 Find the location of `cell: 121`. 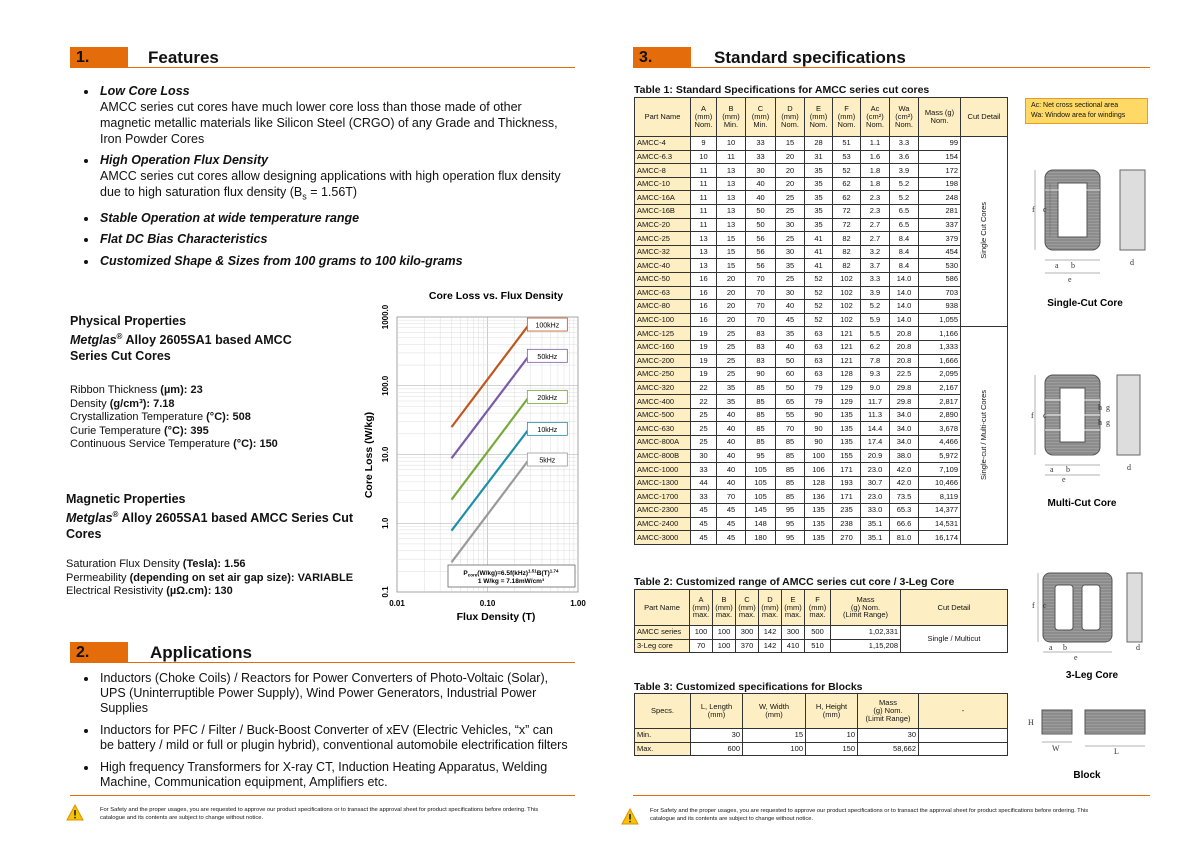

cell: 121 is located at coordinates (846, 333).